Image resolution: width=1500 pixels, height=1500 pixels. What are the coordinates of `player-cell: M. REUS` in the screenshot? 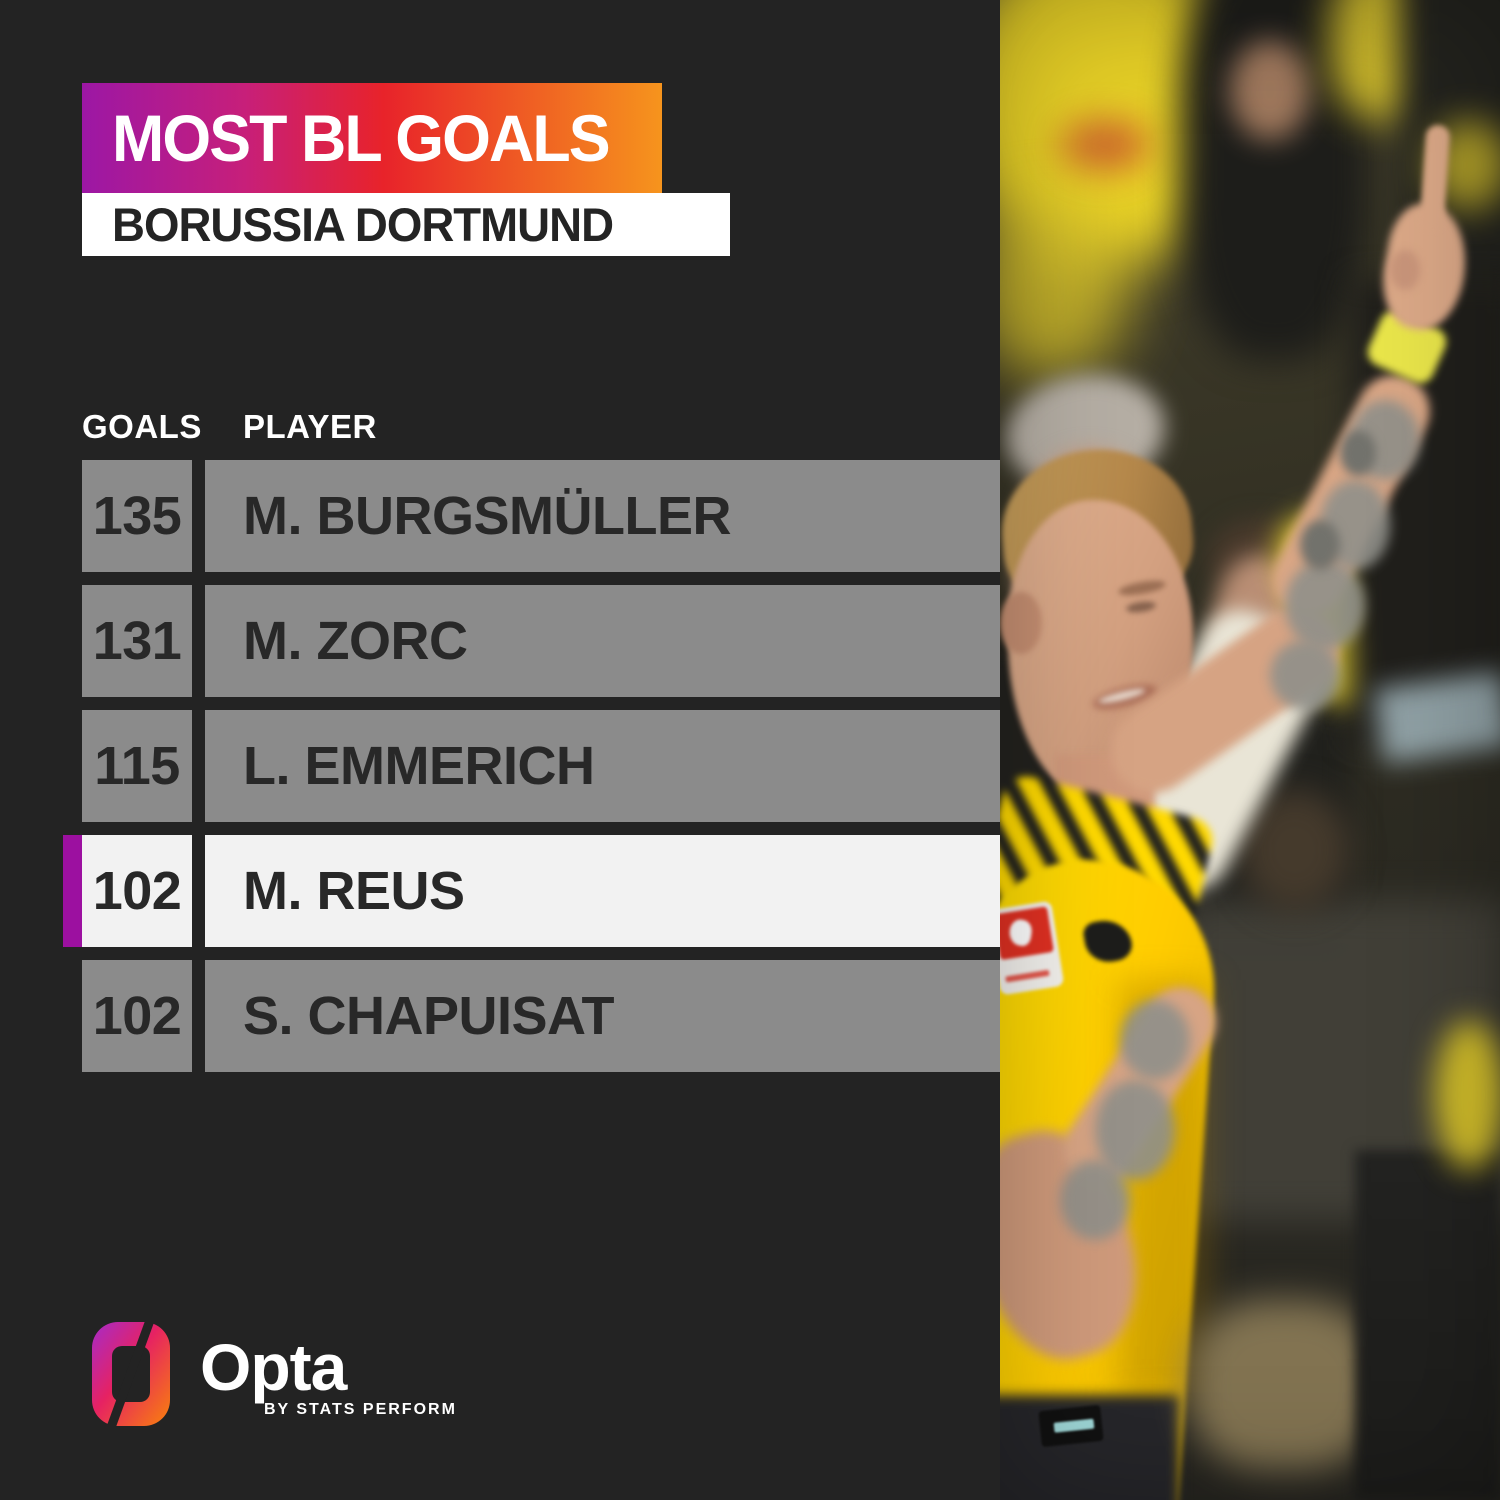 It's located at (602, 891).